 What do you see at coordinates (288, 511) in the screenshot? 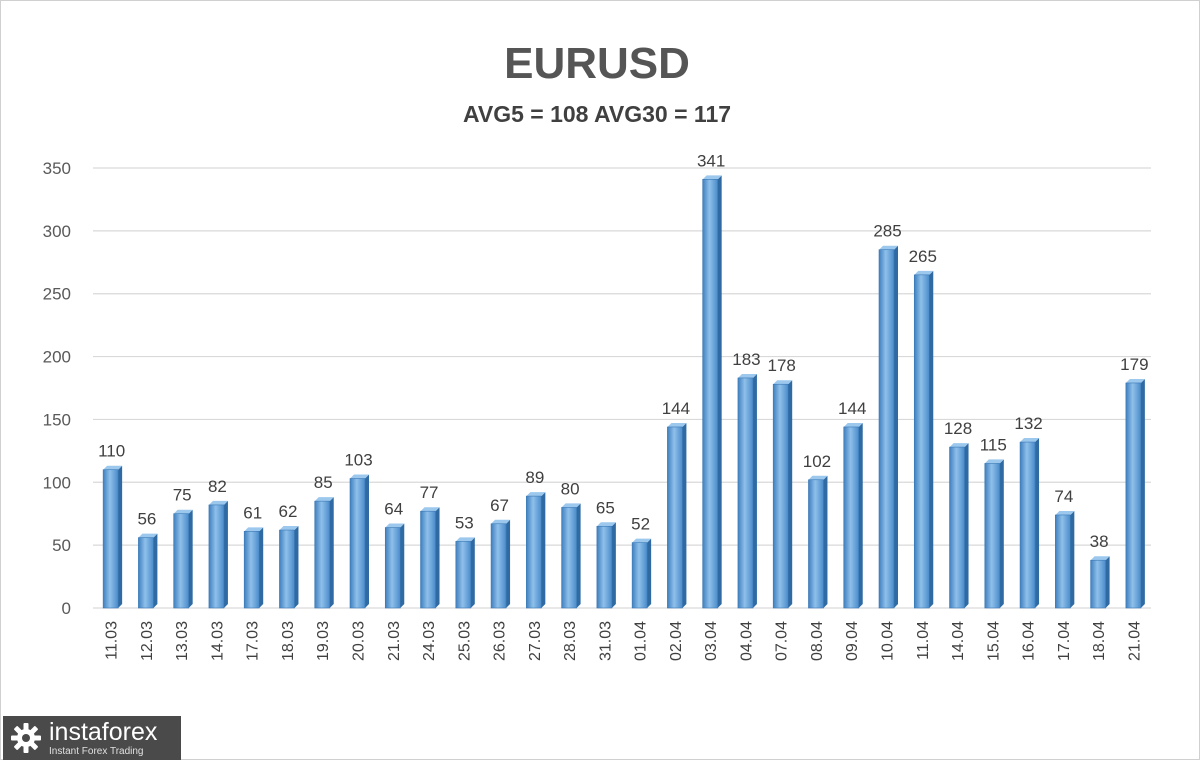
I see `data-label: 62` at bounding box center [288, 511].